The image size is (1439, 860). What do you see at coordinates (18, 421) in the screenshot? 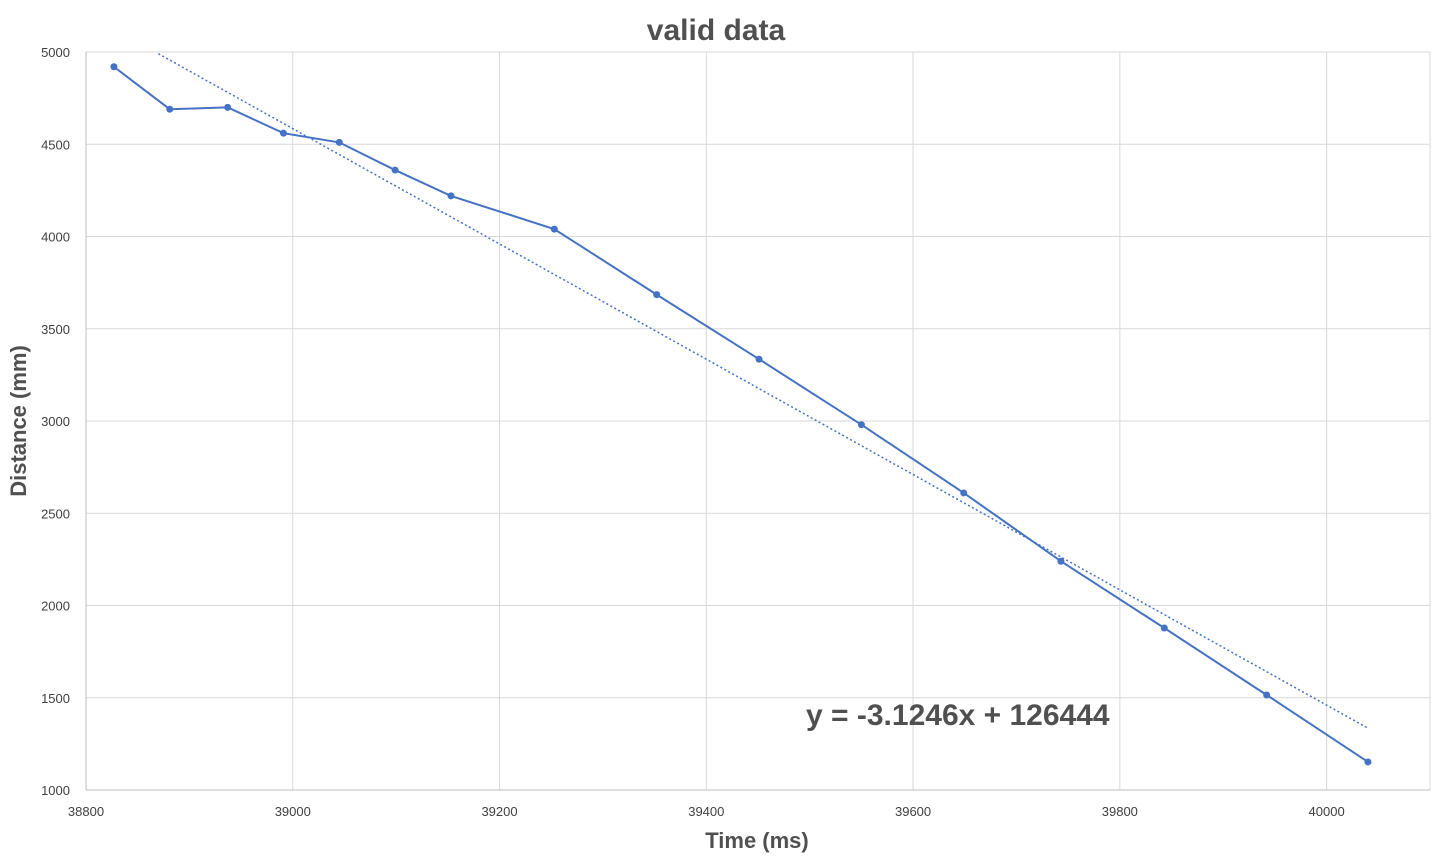
I see `y-axis-title: Distance (mm)` at bounding box center [18, 421].